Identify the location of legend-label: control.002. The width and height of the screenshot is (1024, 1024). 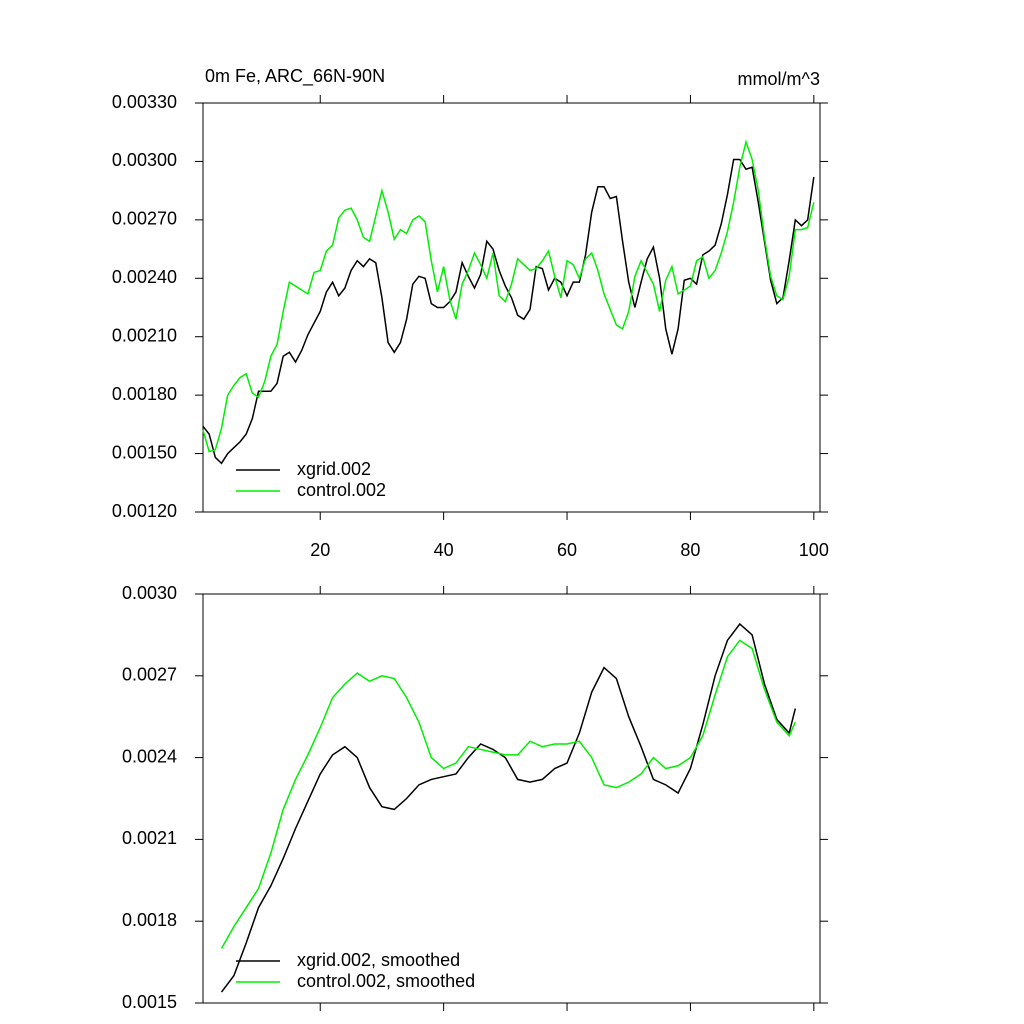
(341, 490).